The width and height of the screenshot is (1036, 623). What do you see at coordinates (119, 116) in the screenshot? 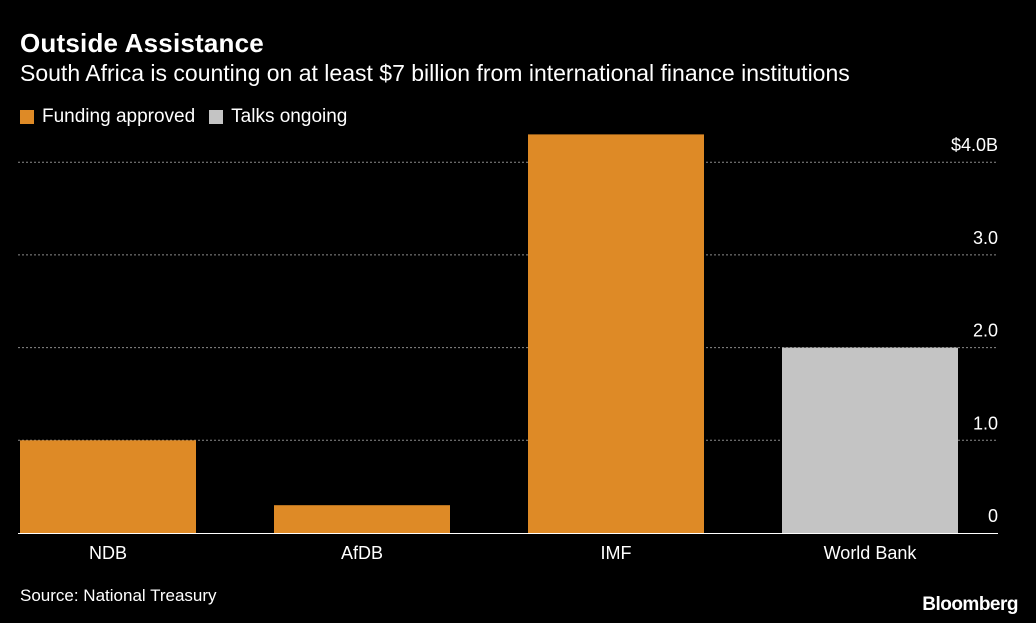
I see `legend-label-approved: Funding approved` at bounding box center [119, 116].